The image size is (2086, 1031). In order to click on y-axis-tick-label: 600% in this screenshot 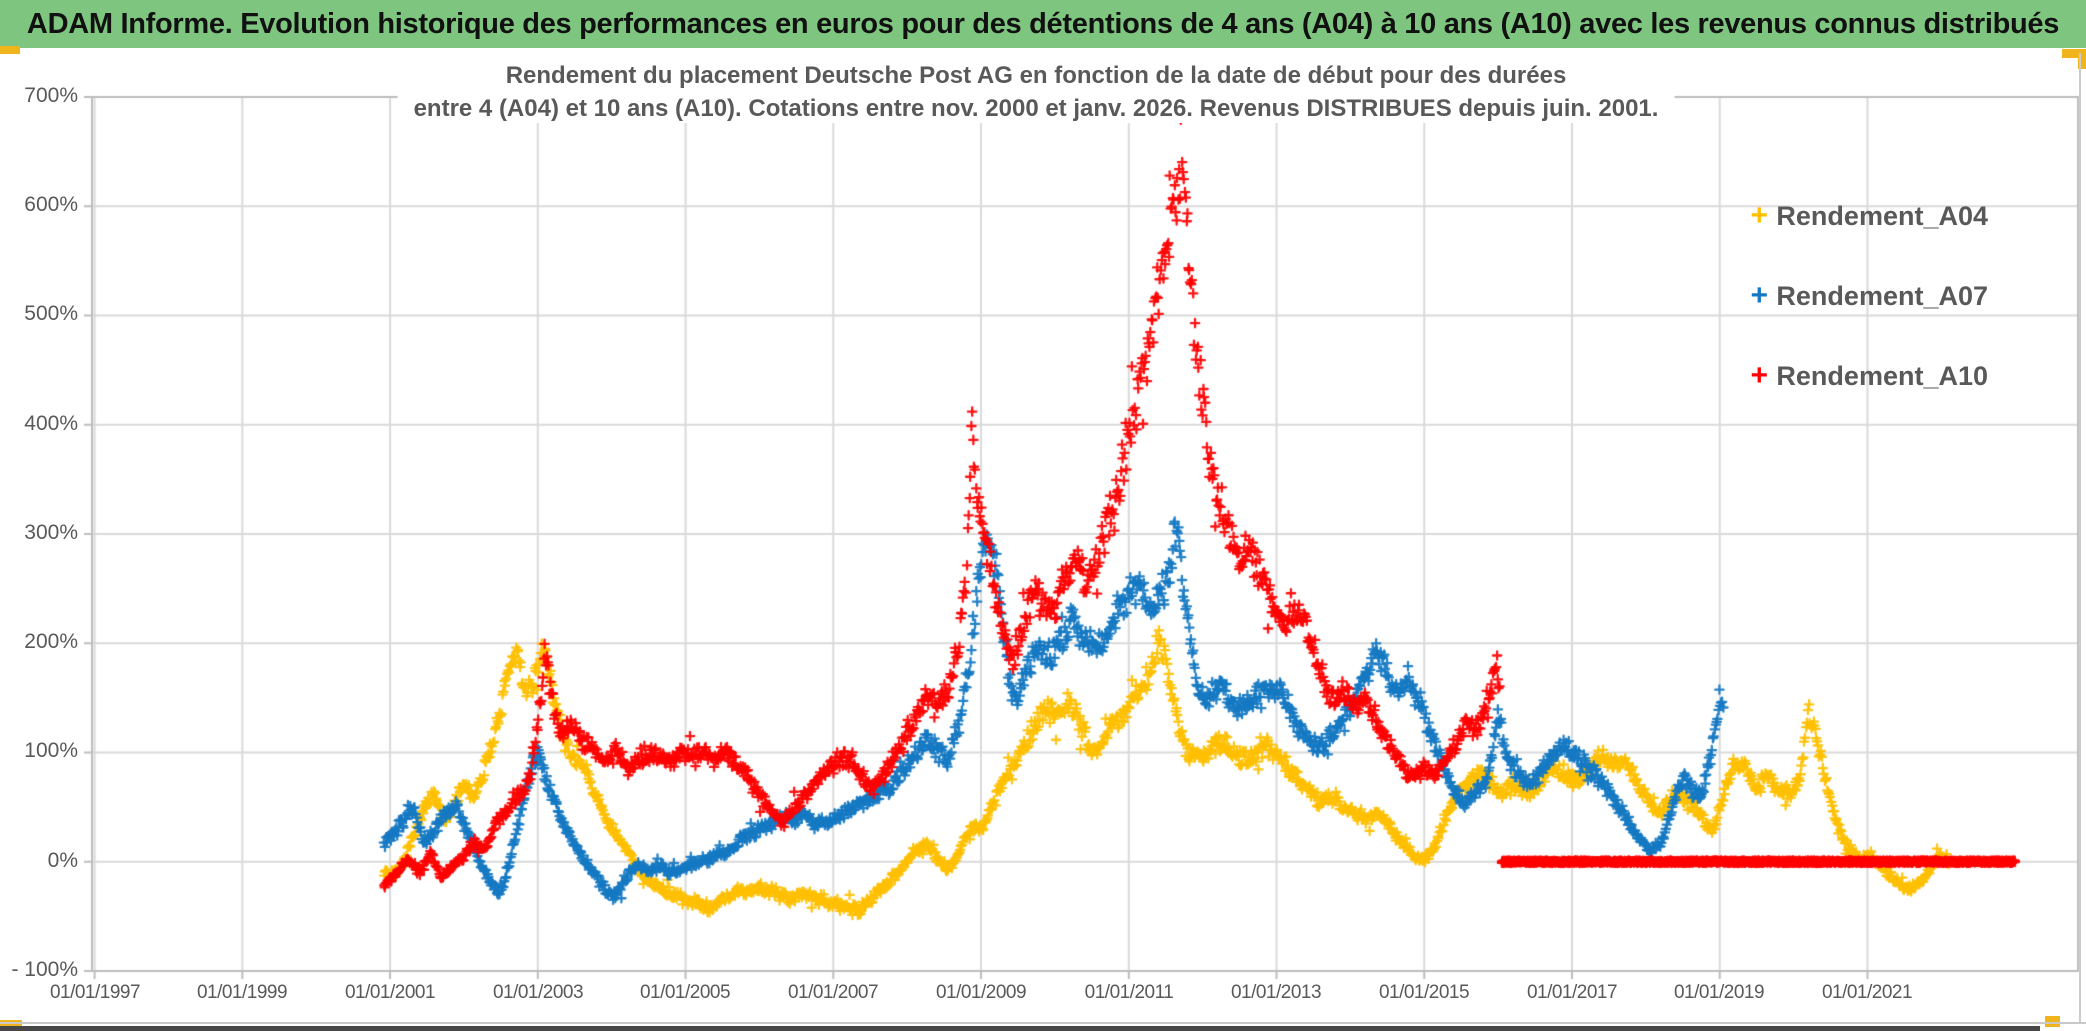, I will do `click(51, 204)`.